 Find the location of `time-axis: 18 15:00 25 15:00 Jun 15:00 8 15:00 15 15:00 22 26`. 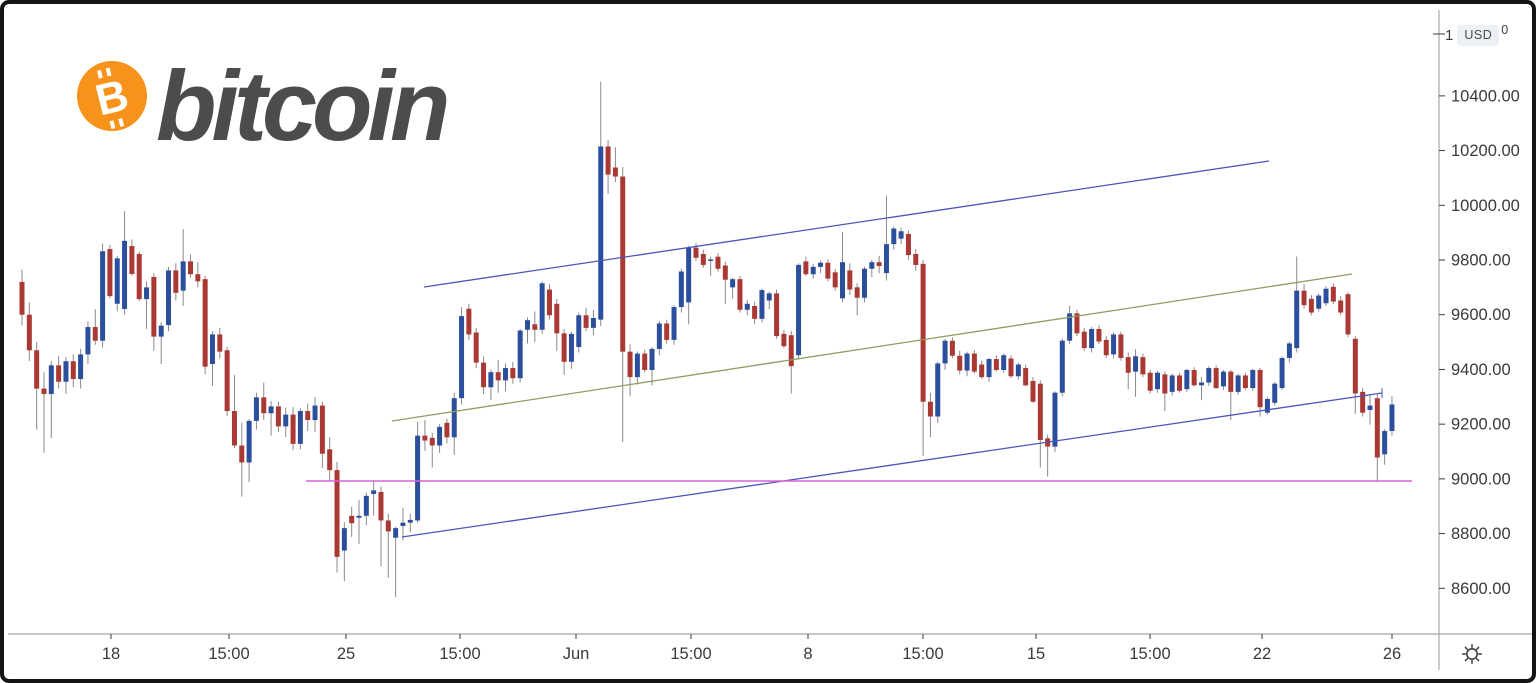

time-axis: 18 15:00 25 15:00 Jun 15:00 8 15:00 15 15:00 22 26 is located at coordinates (772, 648).